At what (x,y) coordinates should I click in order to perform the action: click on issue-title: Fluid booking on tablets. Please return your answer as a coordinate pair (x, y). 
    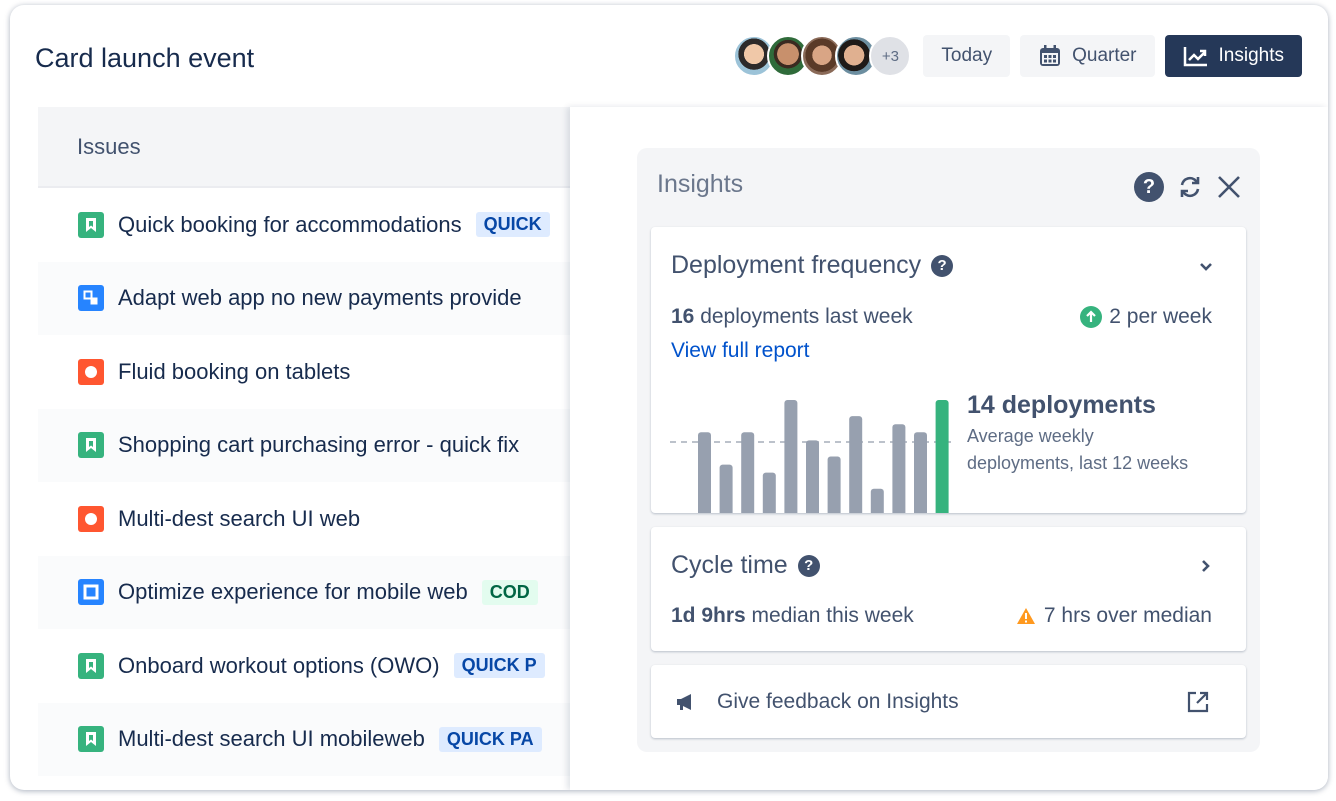
    Looking at the image, I should click on (234, 371).